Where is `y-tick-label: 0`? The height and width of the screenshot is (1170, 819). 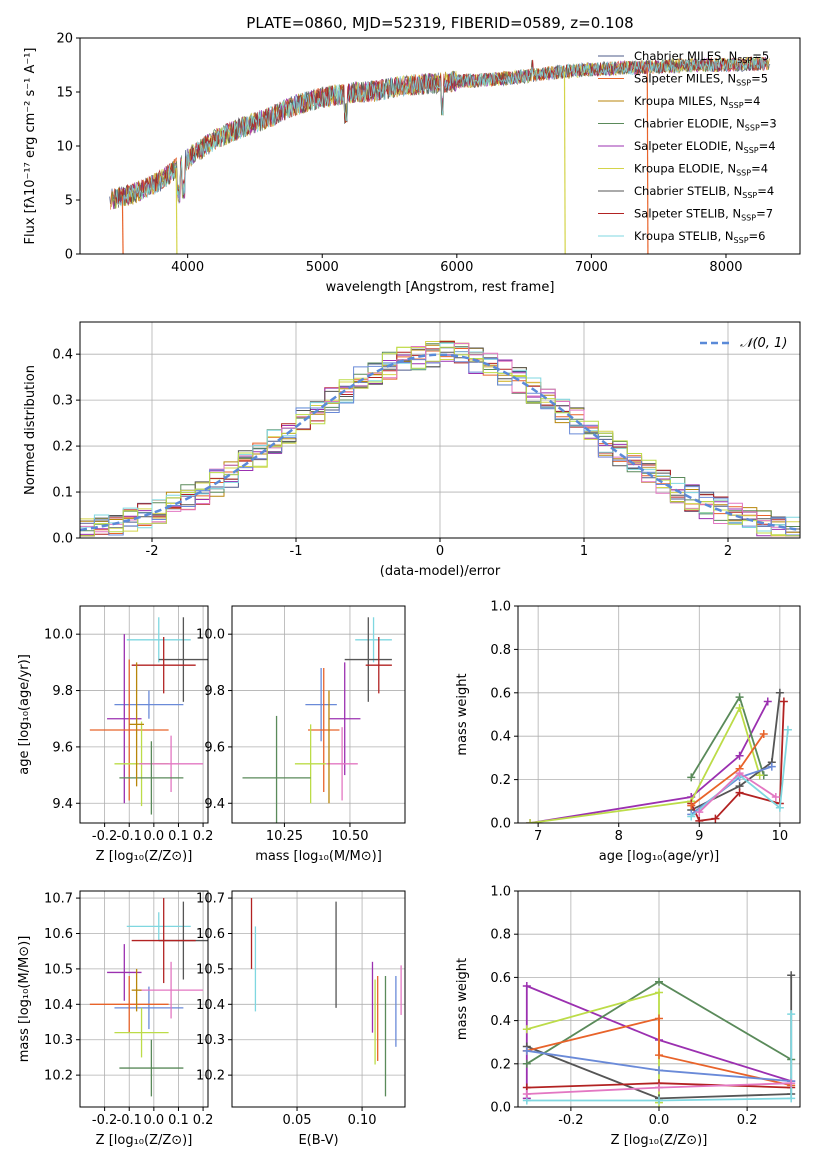
y-tick-label: 0 is located at coordinates (69, 255).